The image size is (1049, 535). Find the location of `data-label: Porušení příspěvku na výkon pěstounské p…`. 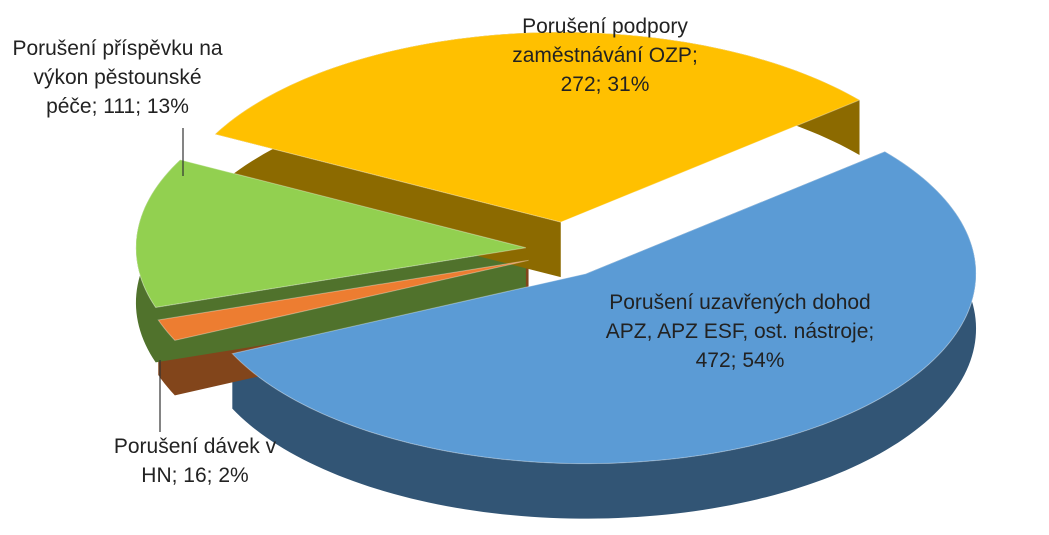

data-label: Porušení příspěvku na výkon pěstounské p… is located at coordinates (117, 77).